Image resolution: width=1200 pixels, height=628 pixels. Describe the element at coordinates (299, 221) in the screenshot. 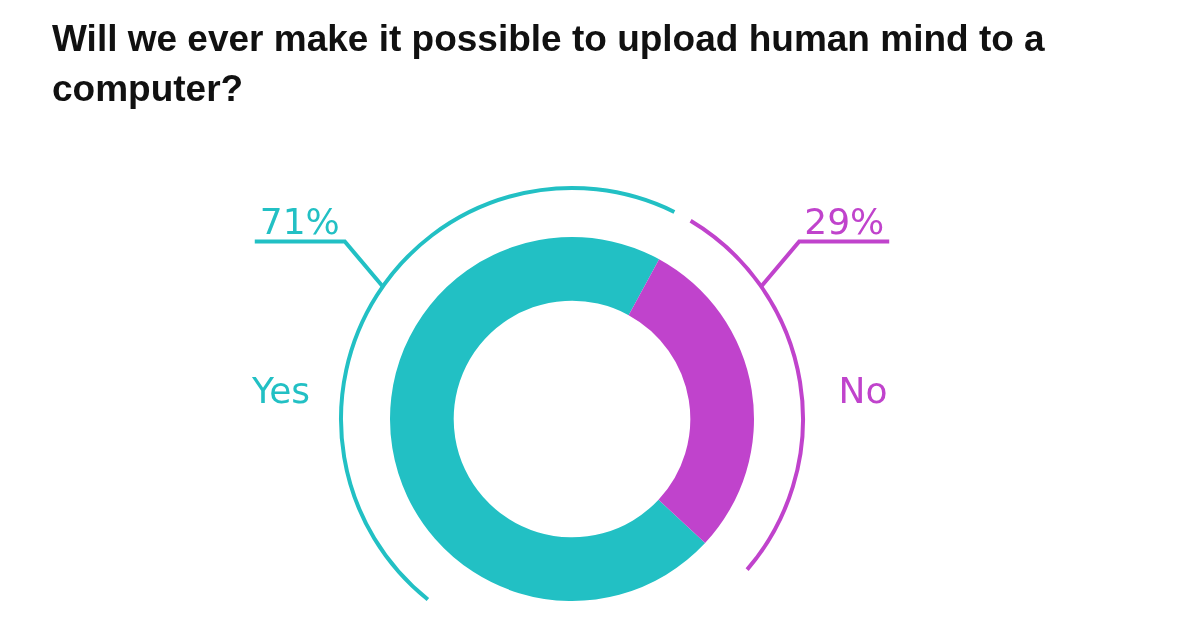

I see `data-label: 71%` at that location.